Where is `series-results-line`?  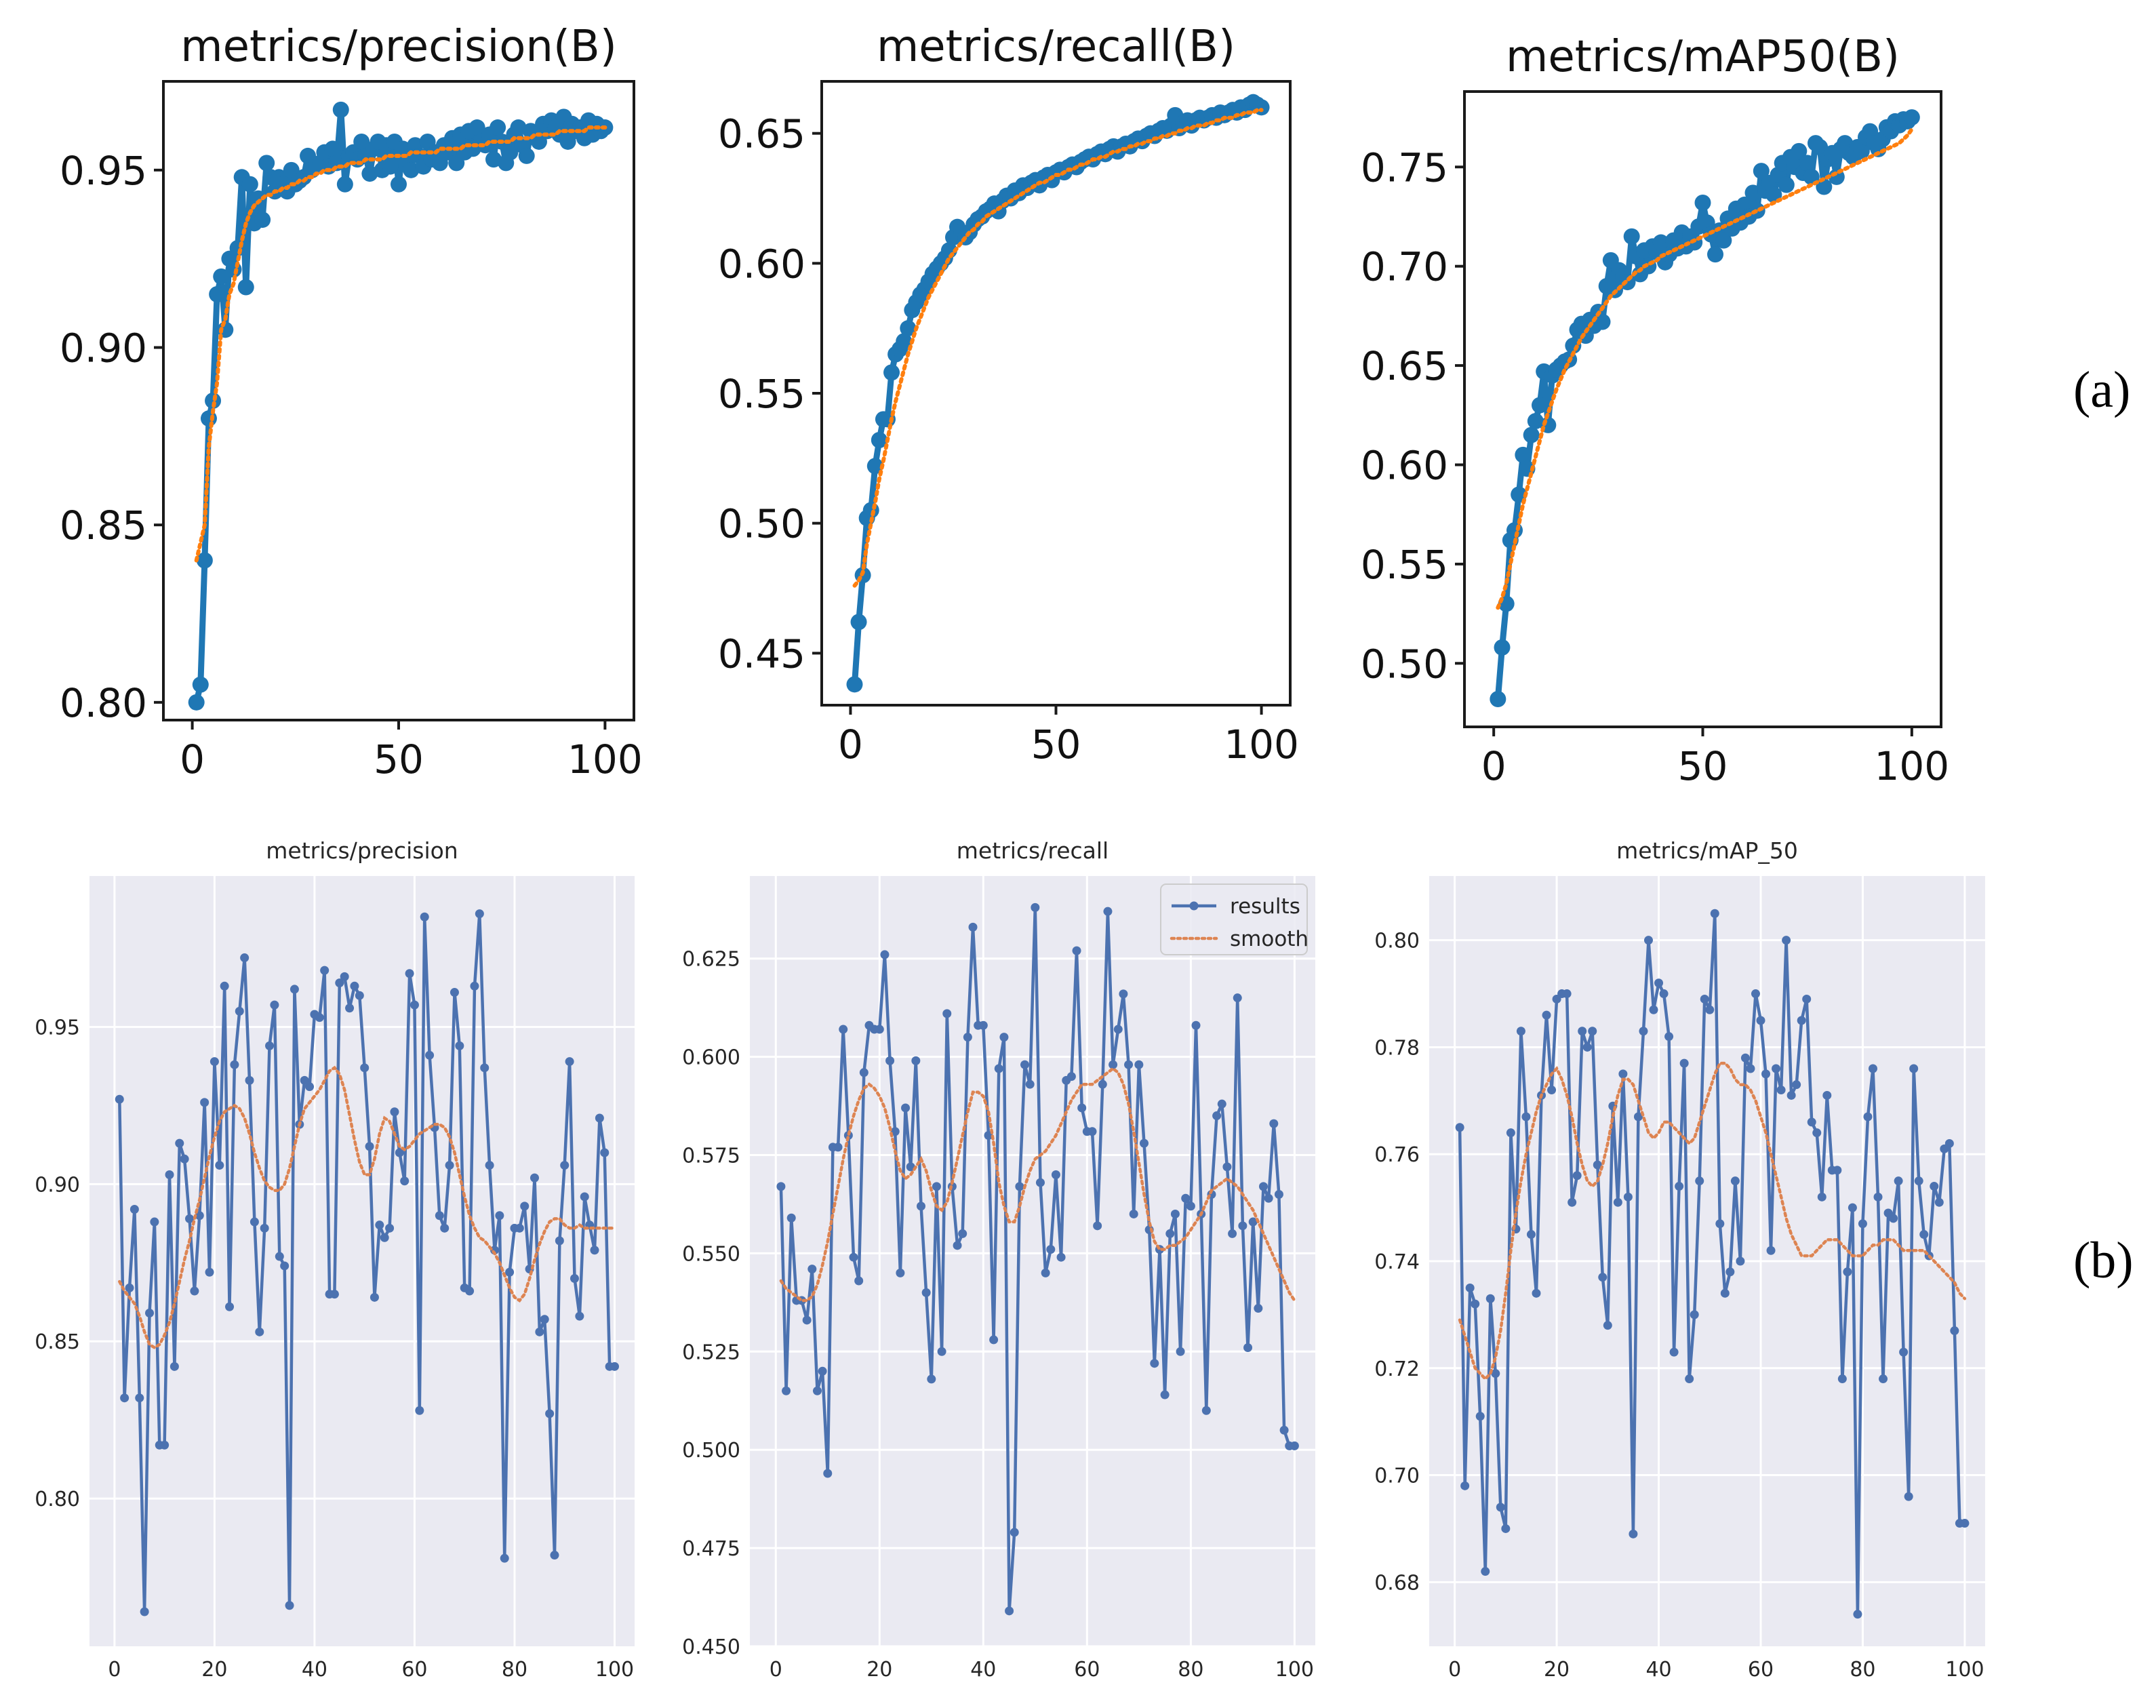 series-results-line is located at coordinates (1037, 1259).